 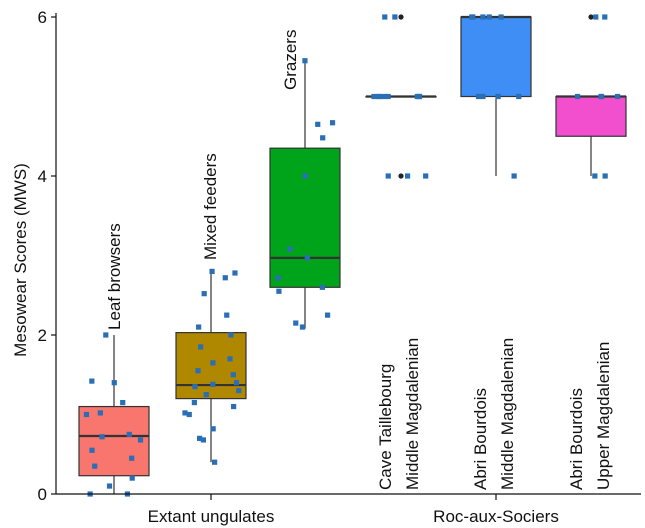 I want to click on box-label-5-1: Upper Magdalenian, so click(x=603, y=416).